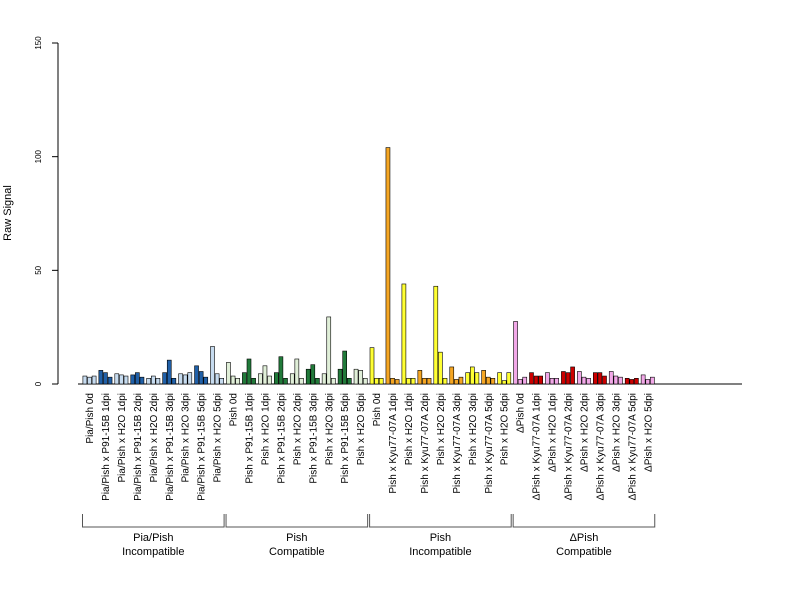  What do you see at coordinates (186, 438) in the screenshot?
I see `category-label: Pia/Pish x H2O 3dpi` at bounding box center [186, 438].